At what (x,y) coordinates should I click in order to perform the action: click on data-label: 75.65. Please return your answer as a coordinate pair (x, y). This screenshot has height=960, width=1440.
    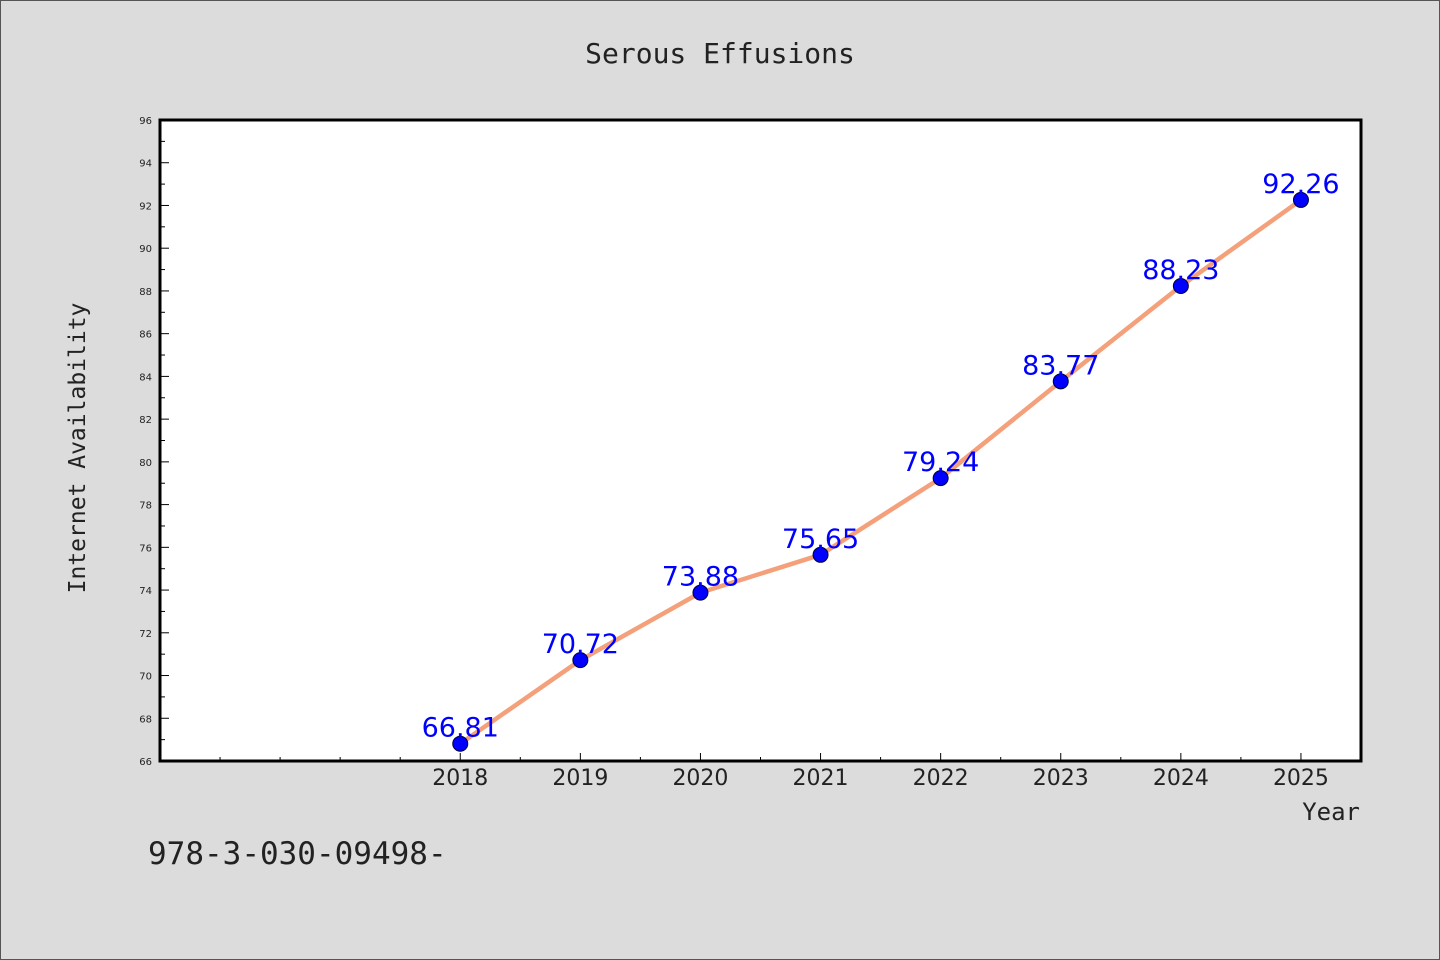
    Looking at the image, I should click on (820, 539).